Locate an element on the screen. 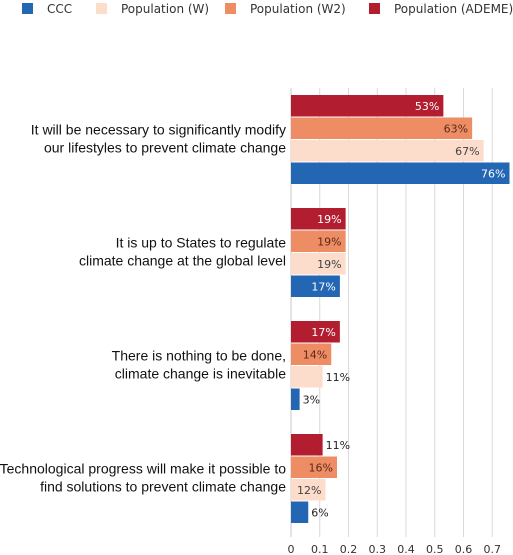  category-label: climate change is inevitable is located at coordinates (200, 374).